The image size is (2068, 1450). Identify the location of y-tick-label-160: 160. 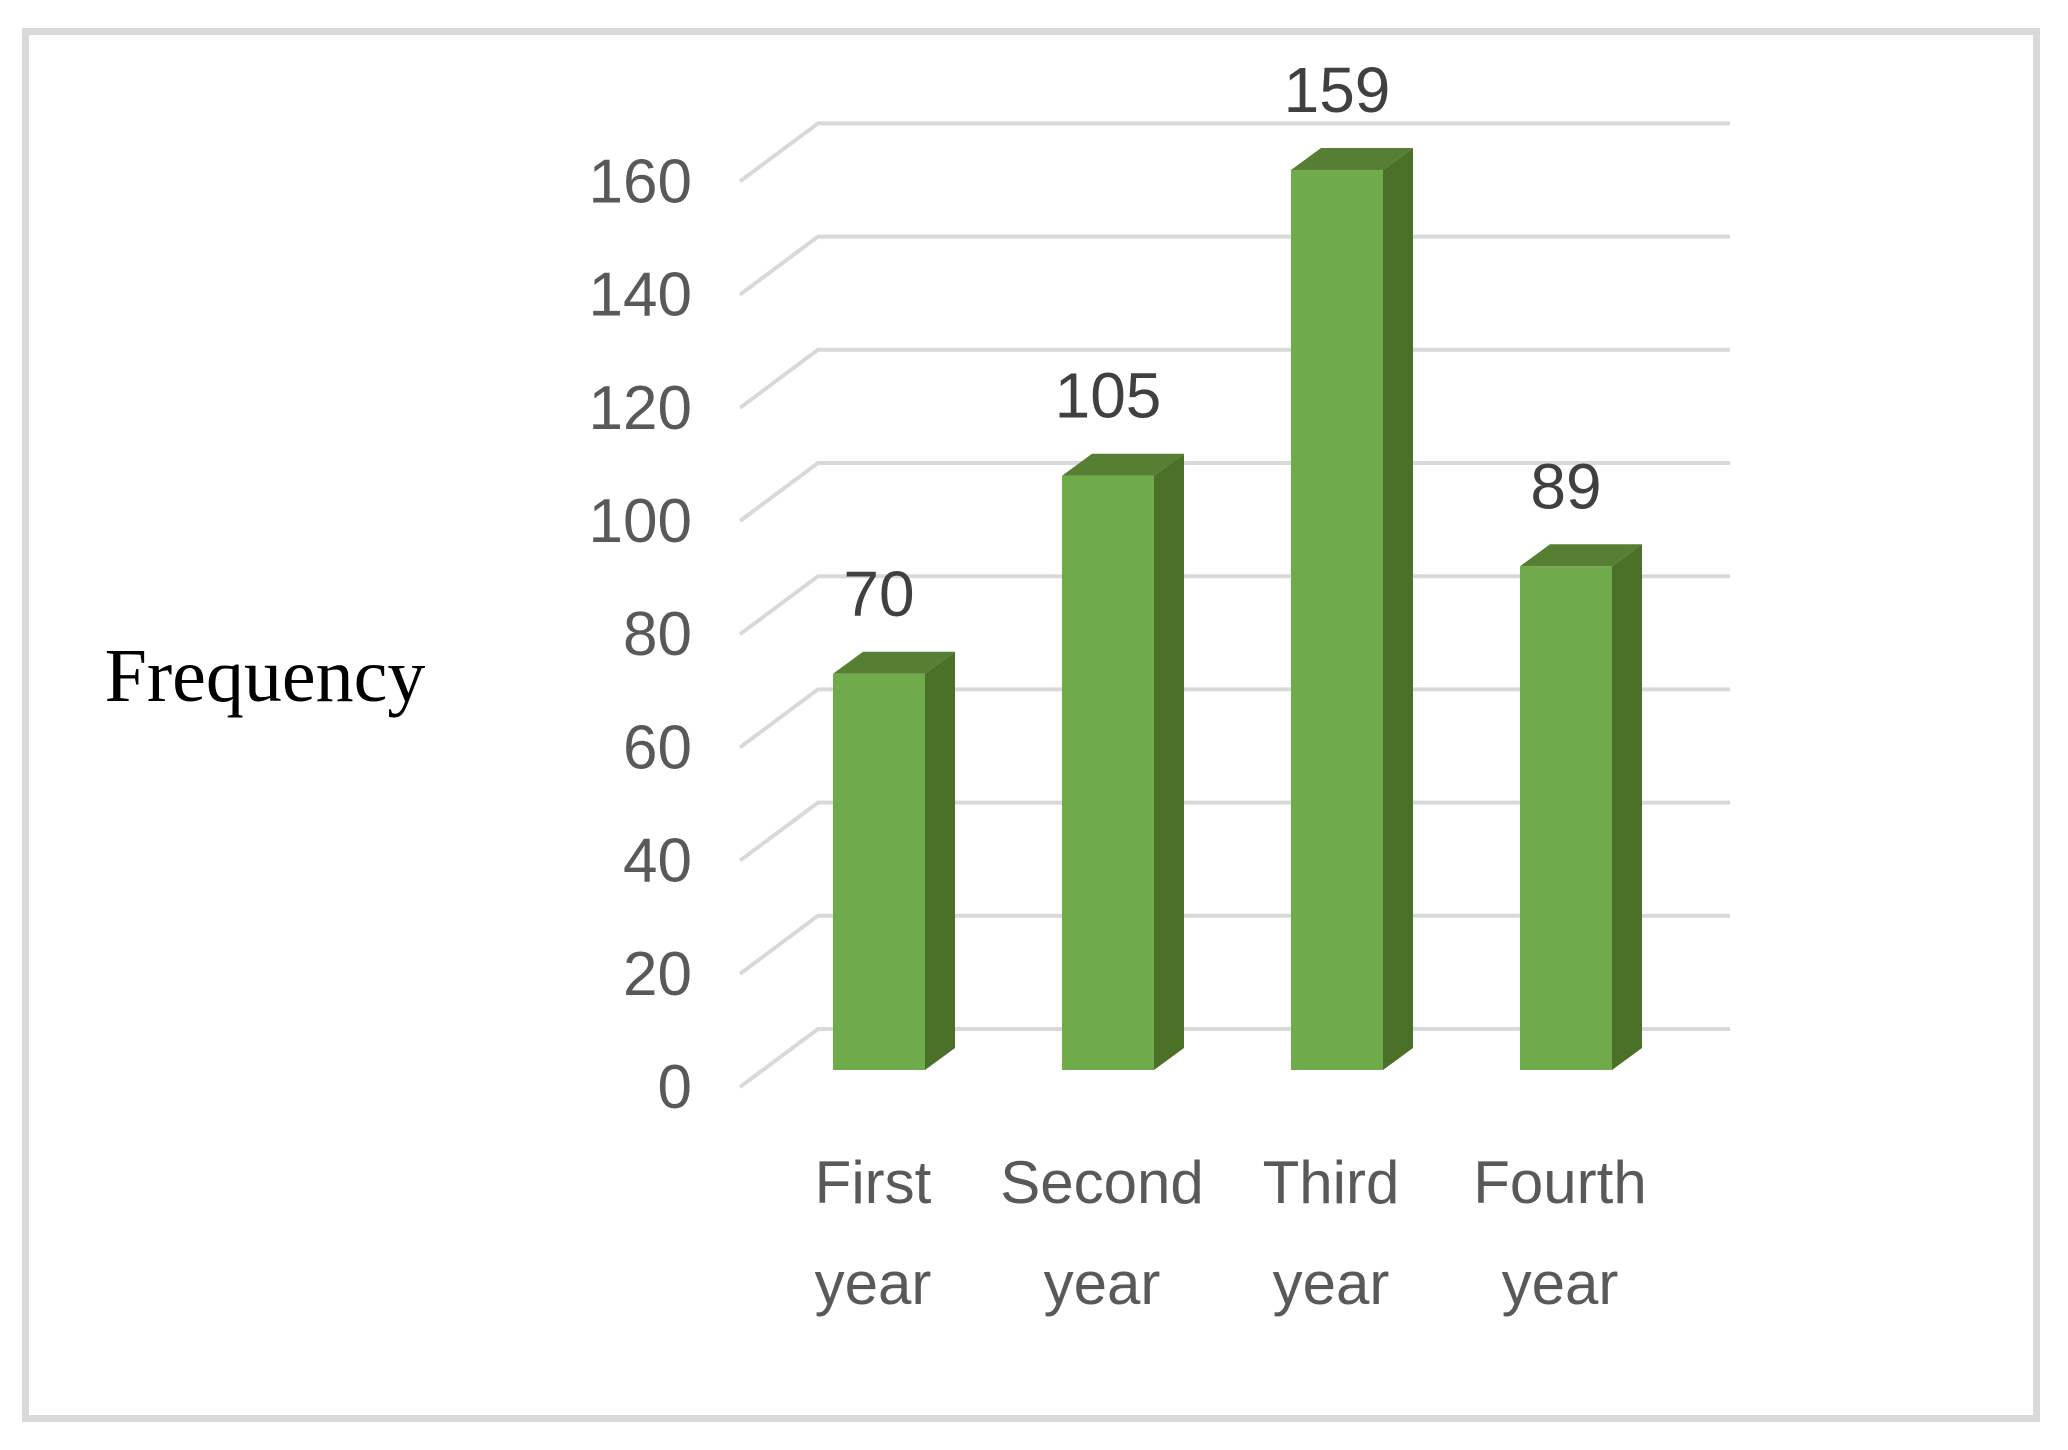
(640, 181).